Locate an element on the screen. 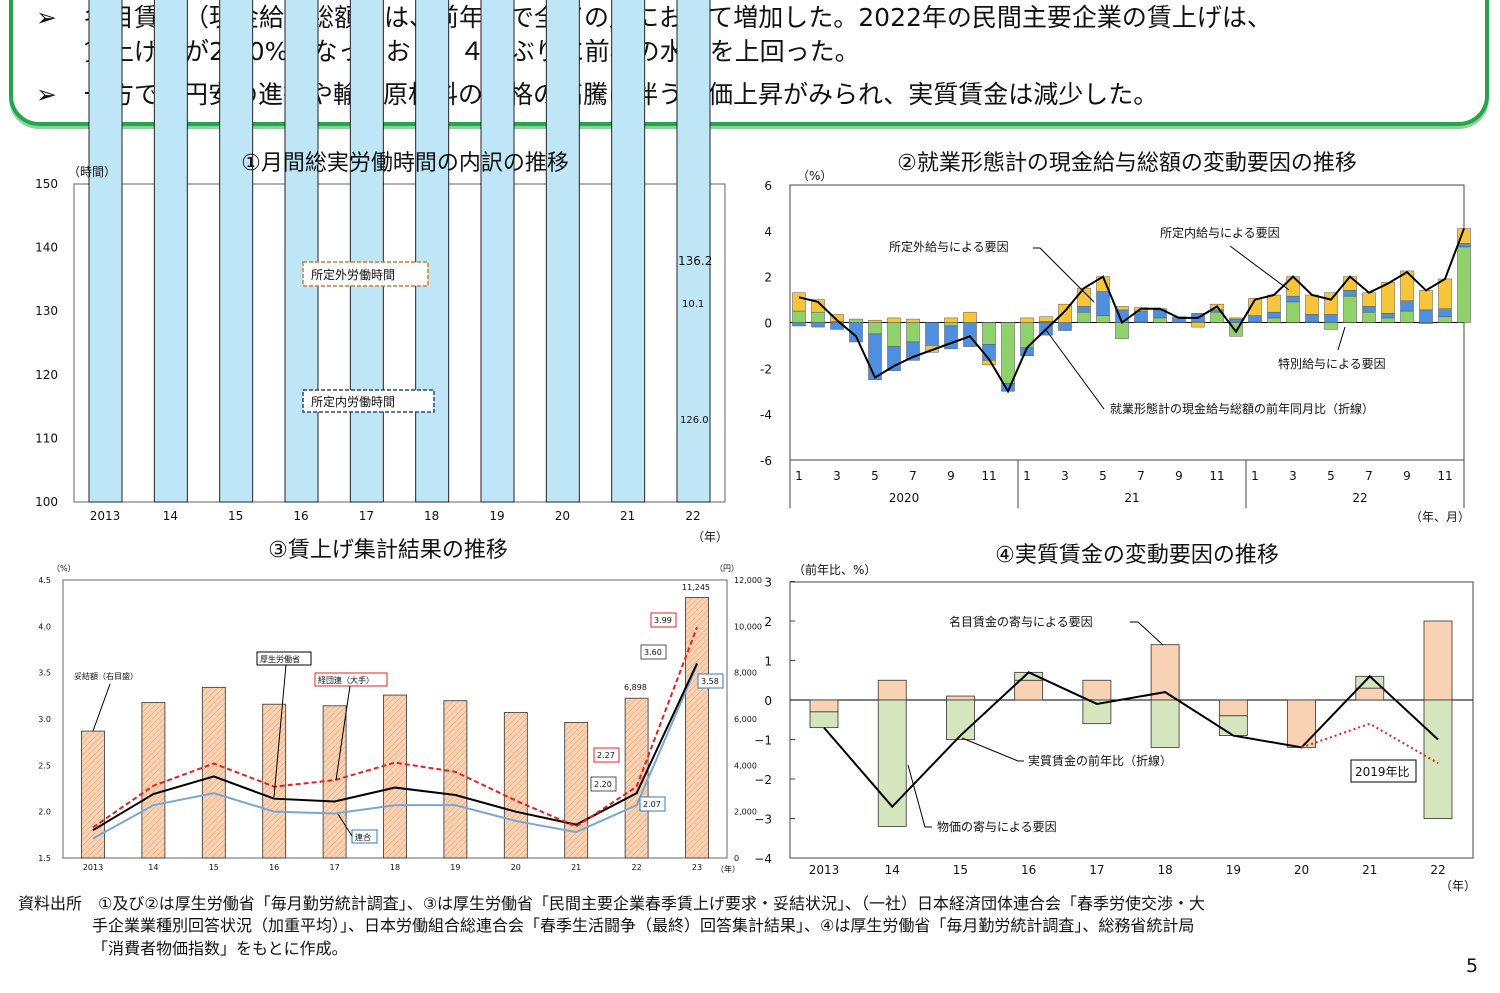  mhlw-label: 厚生労働省 is located at coordinates (280, 659).